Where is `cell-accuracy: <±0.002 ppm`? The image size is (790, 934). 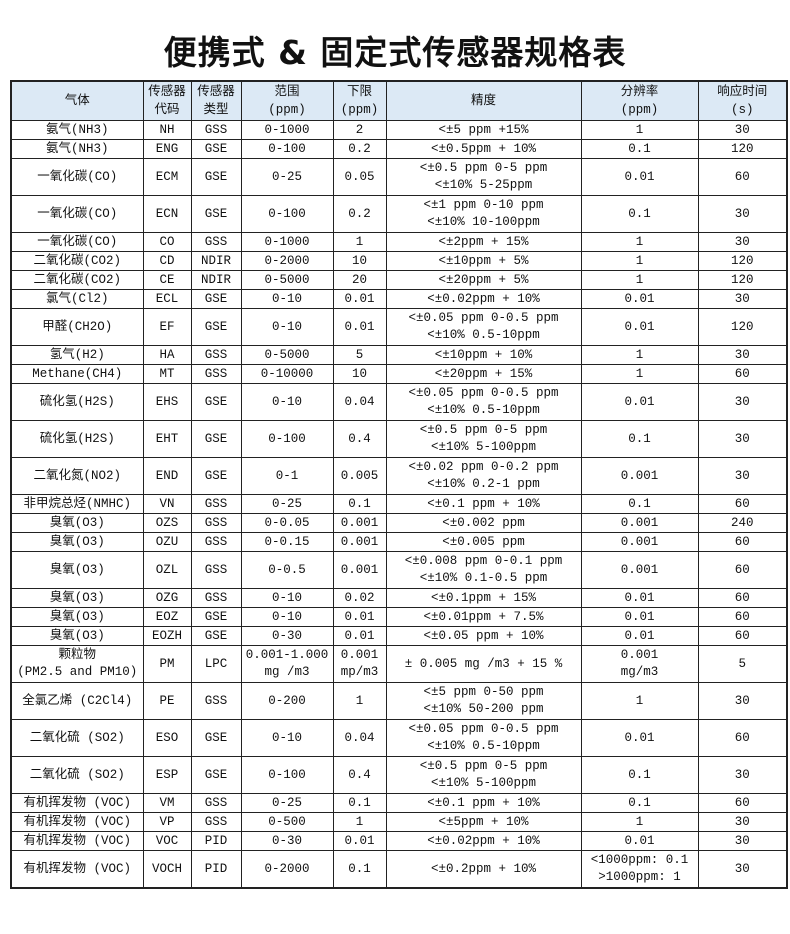
cell-accuracy: <±0.002 ppm is located at coordinates (483, 523).